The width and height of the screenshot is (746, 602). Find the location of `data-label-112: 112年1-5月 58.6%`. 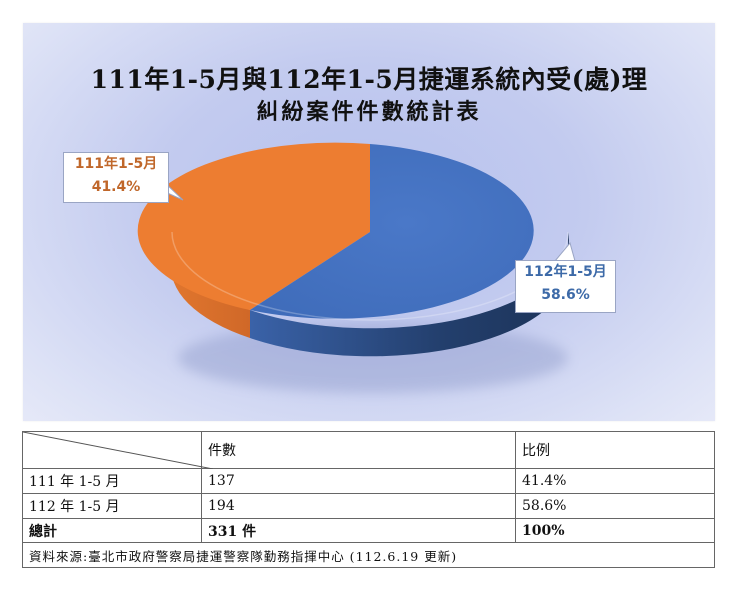

data-label-112: 112年1-5月 58.6% is located at coordinates (565, 286).